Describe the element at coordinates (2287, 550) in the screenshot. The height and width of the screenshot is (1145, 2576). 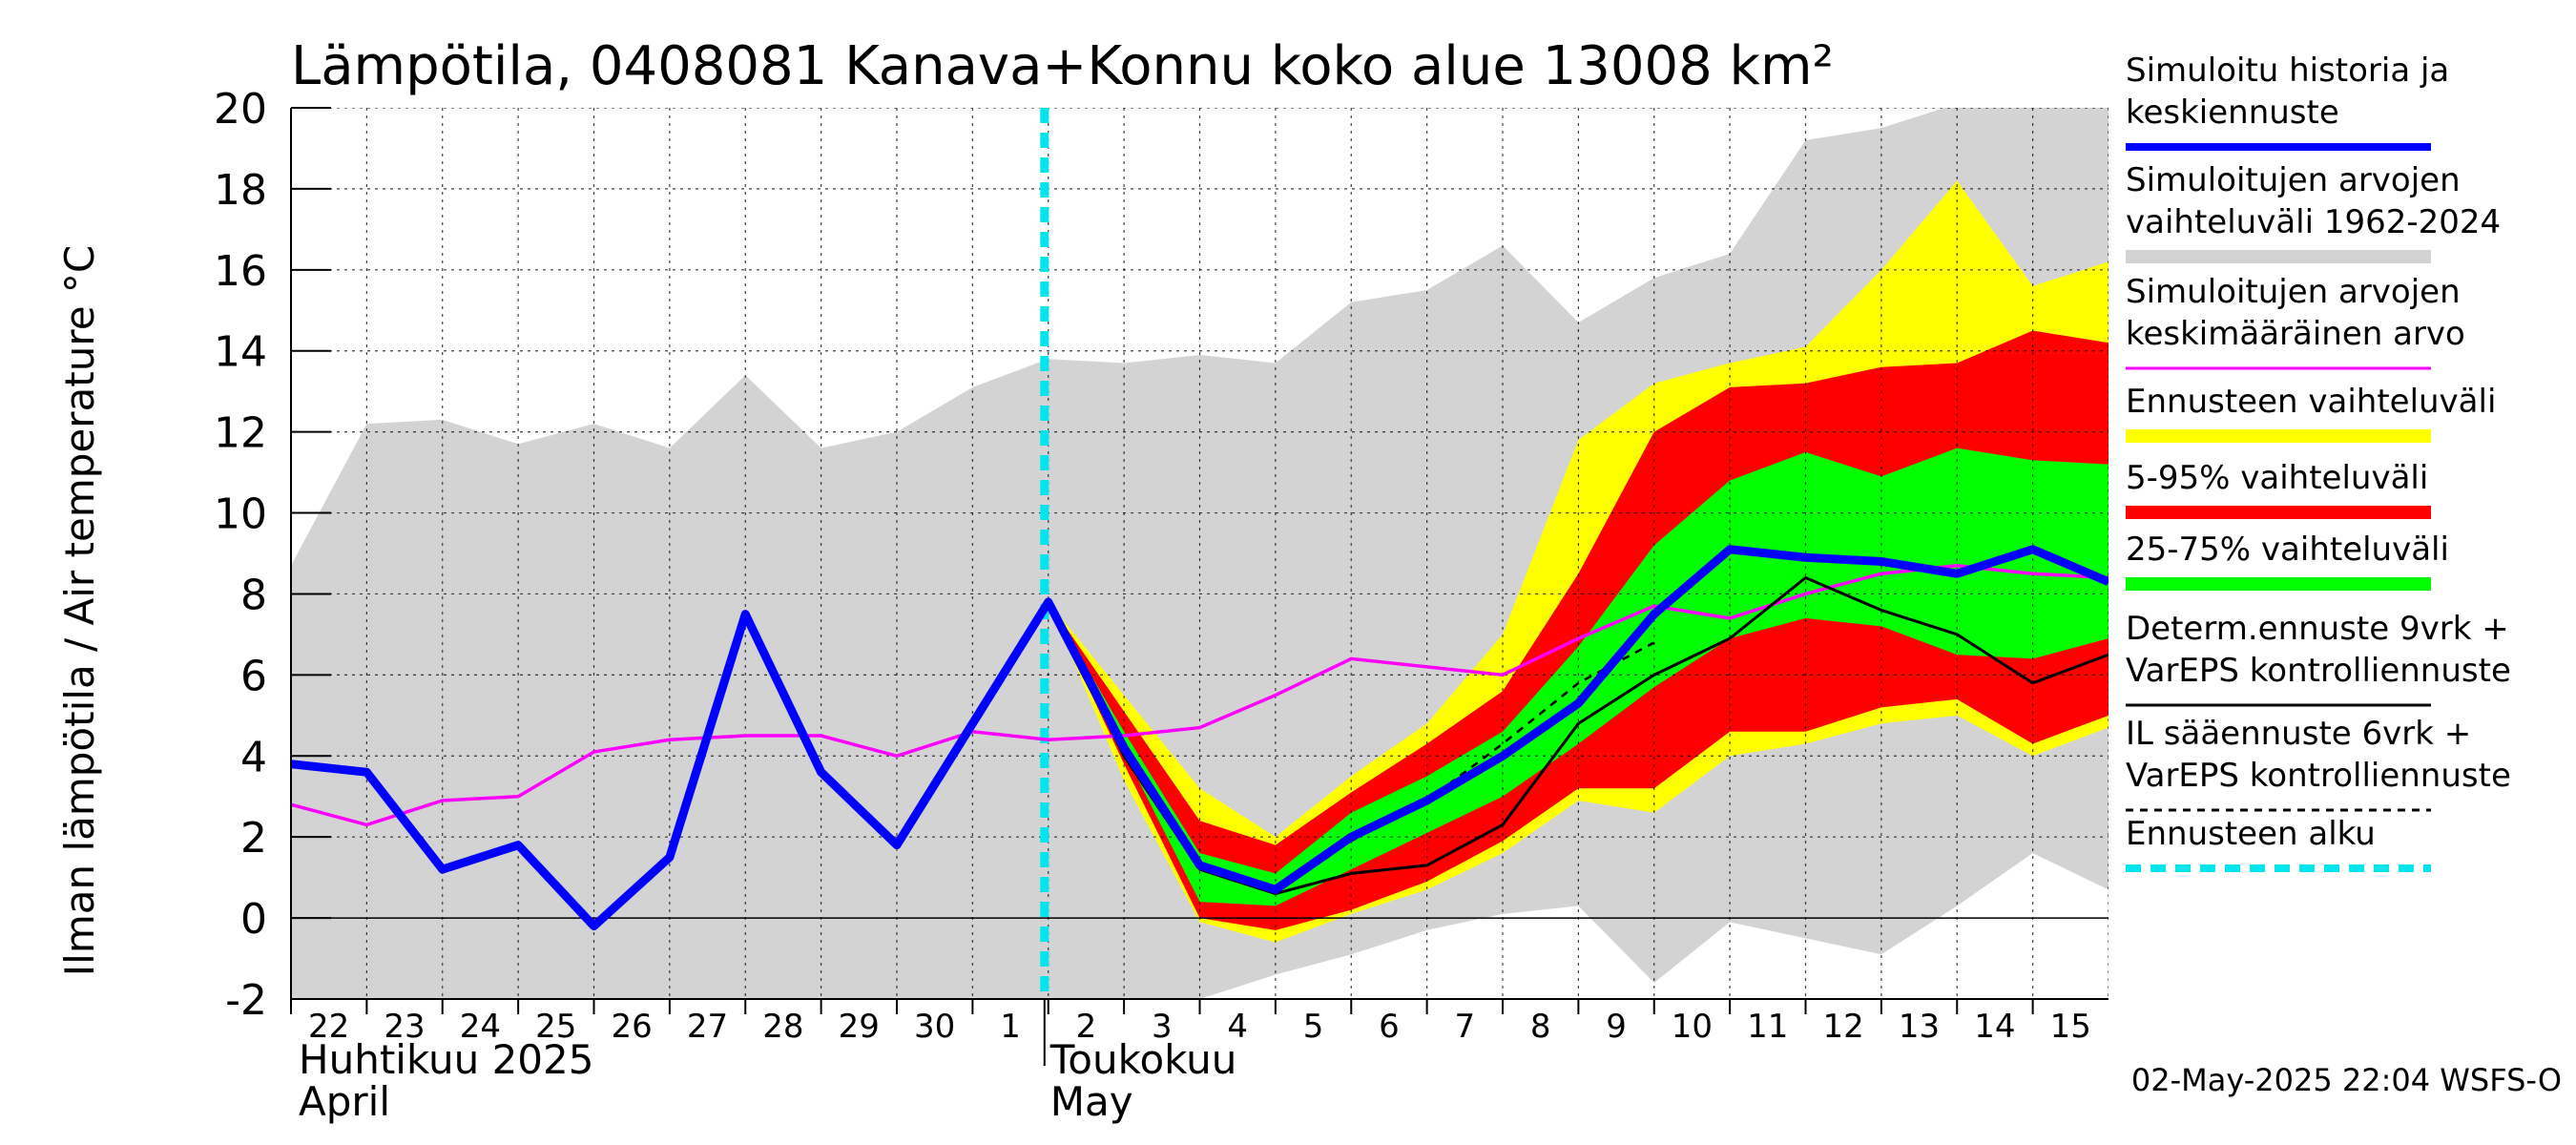
I see `legend-label: 25-75% vaihteluväli` at that location.